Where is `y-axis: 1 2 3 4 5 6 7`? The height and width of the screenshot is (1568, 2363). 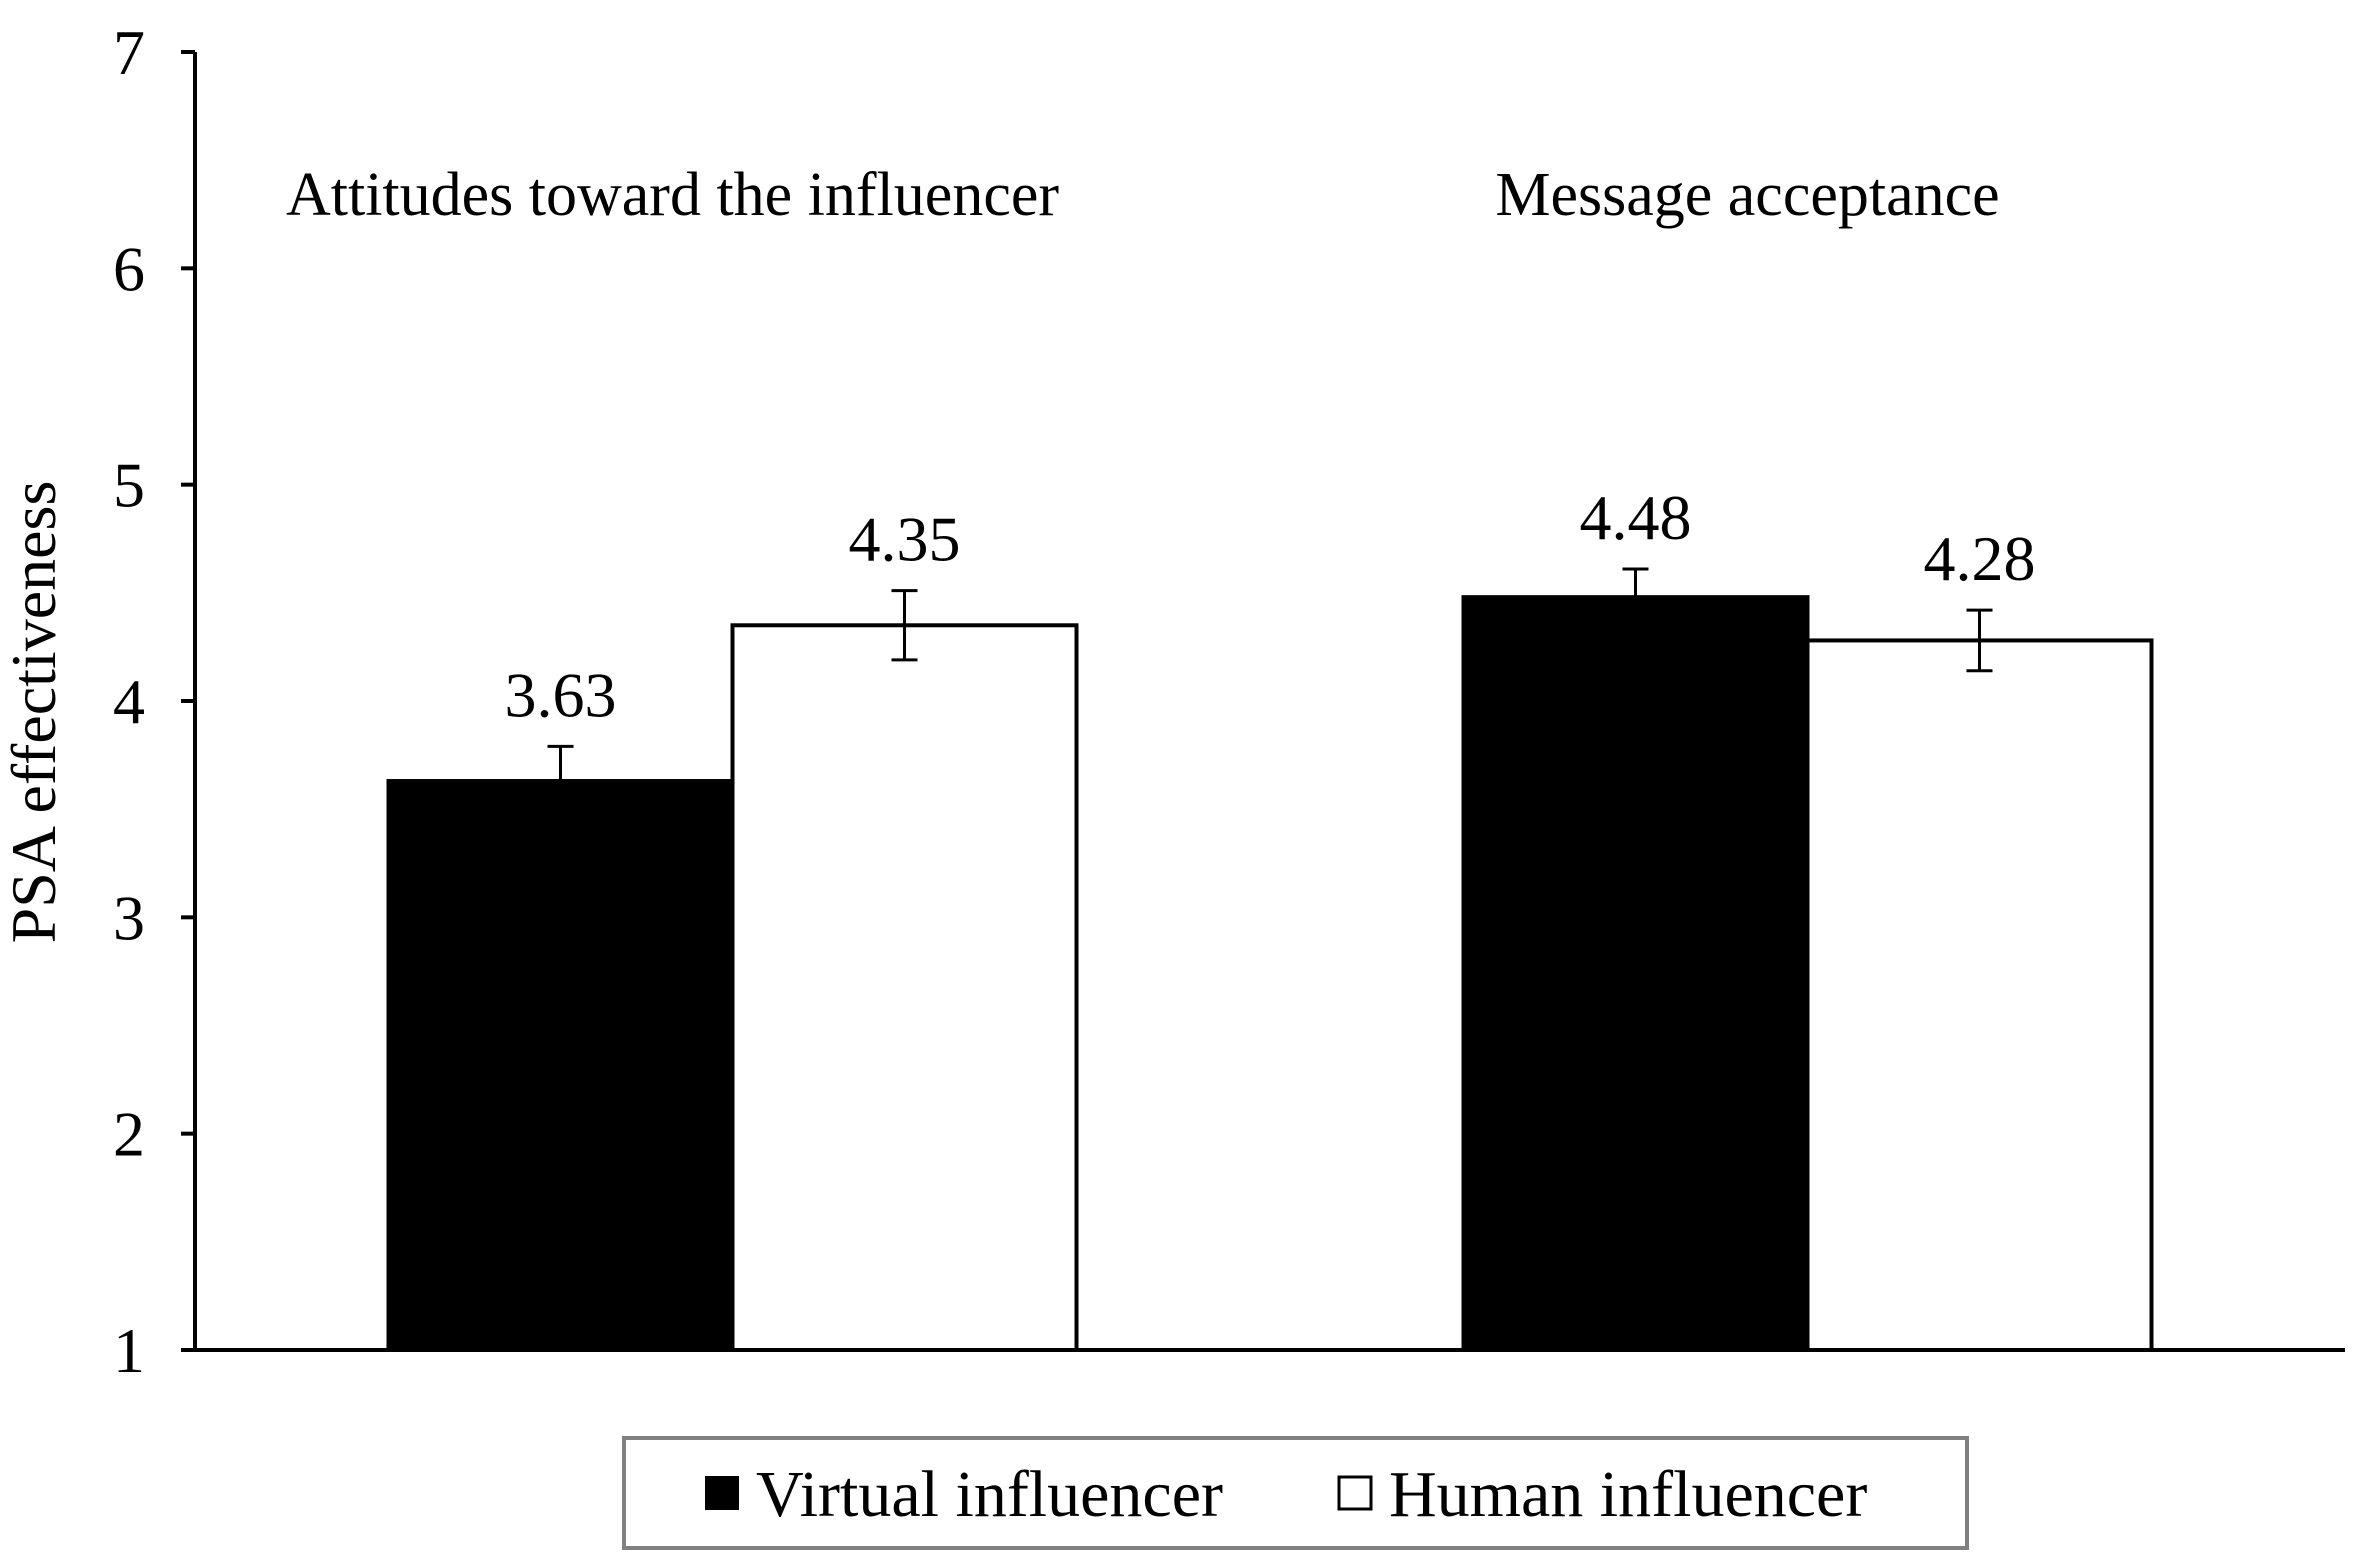 y-axis: 1 2 3 4 5 6 7 is located at coordinates (155, 701).